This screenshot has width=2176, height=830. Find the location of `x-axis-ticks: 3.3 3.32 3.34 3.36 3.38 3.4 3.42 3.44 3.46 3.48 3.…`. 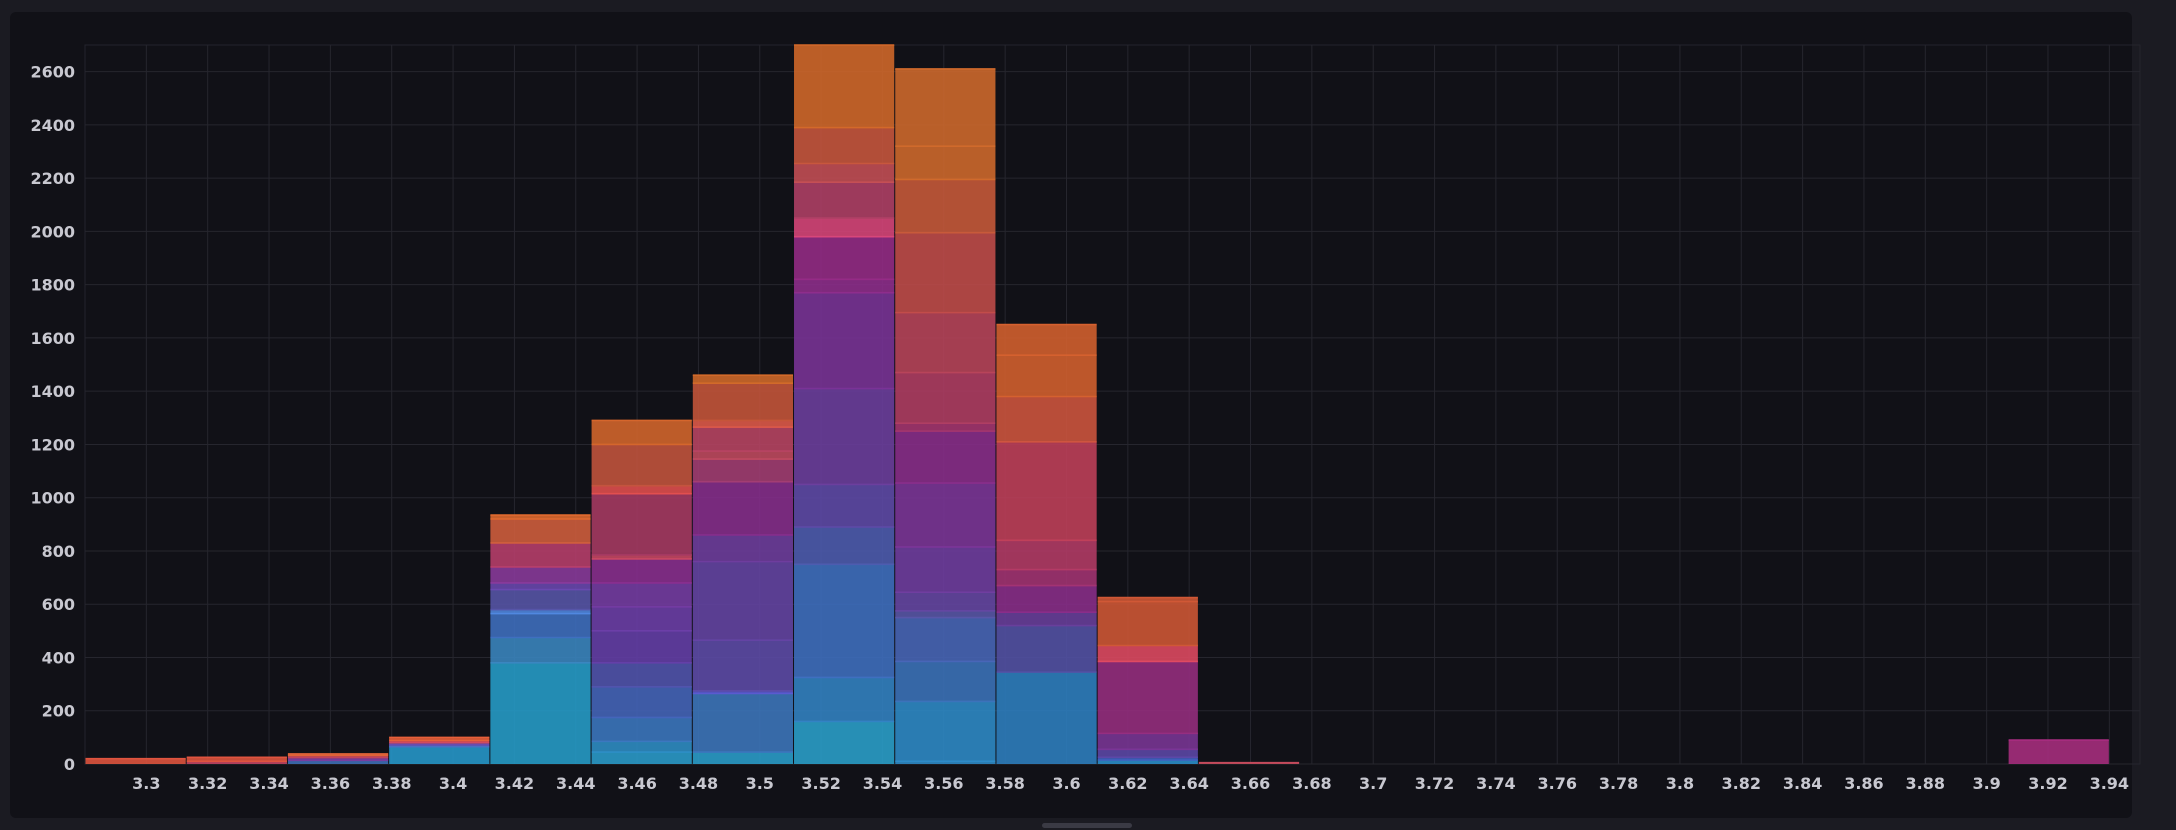

x-axis-ticks: 3.3 3.32 3.34 3.36 3.38 3.4 3.42 3.44 3.46 3.48 3.… is located at coordinates (1130, 783).